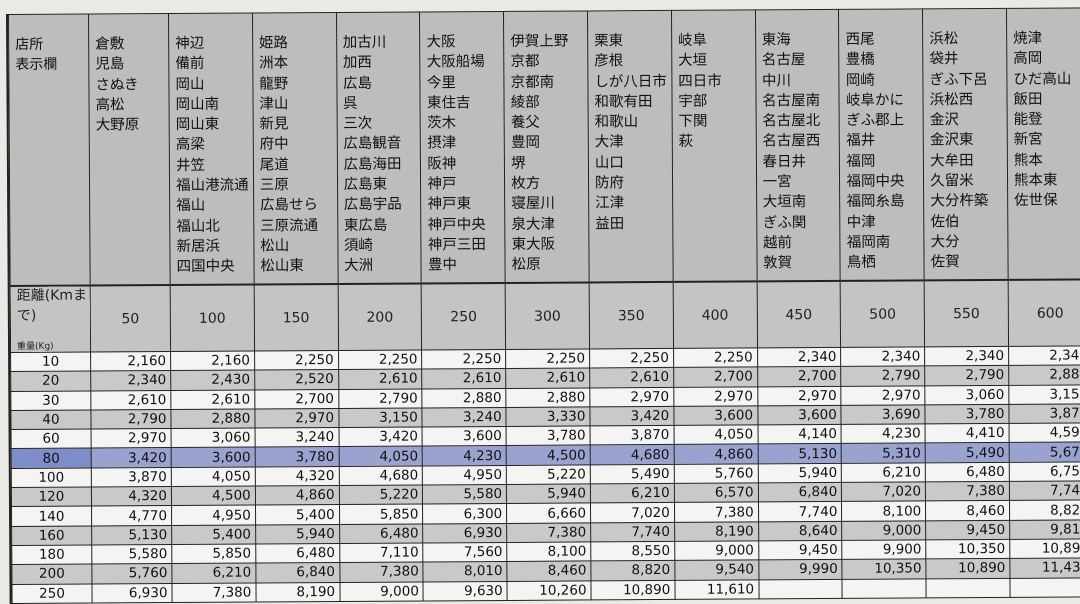 Image resolution: width=1080 pixels, height=604 pixels. I want to click on station-name: さぬき, so click(117, 85).